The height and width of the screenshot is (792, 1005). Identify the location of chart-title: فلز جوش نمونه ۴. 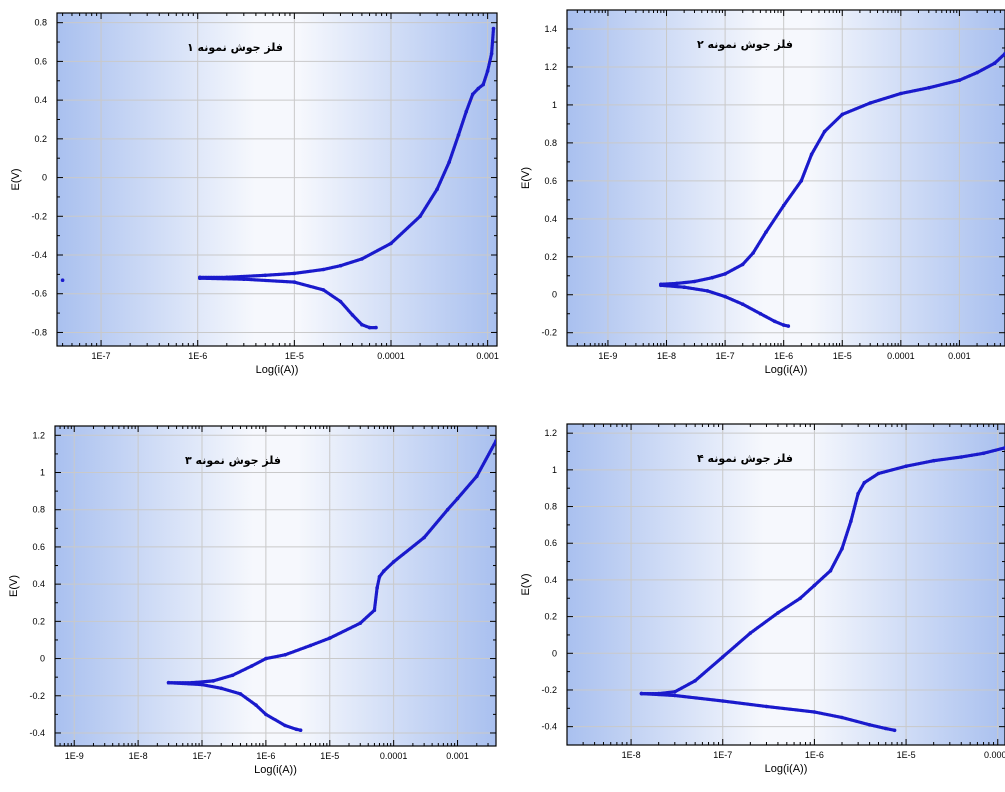
(745, 458).